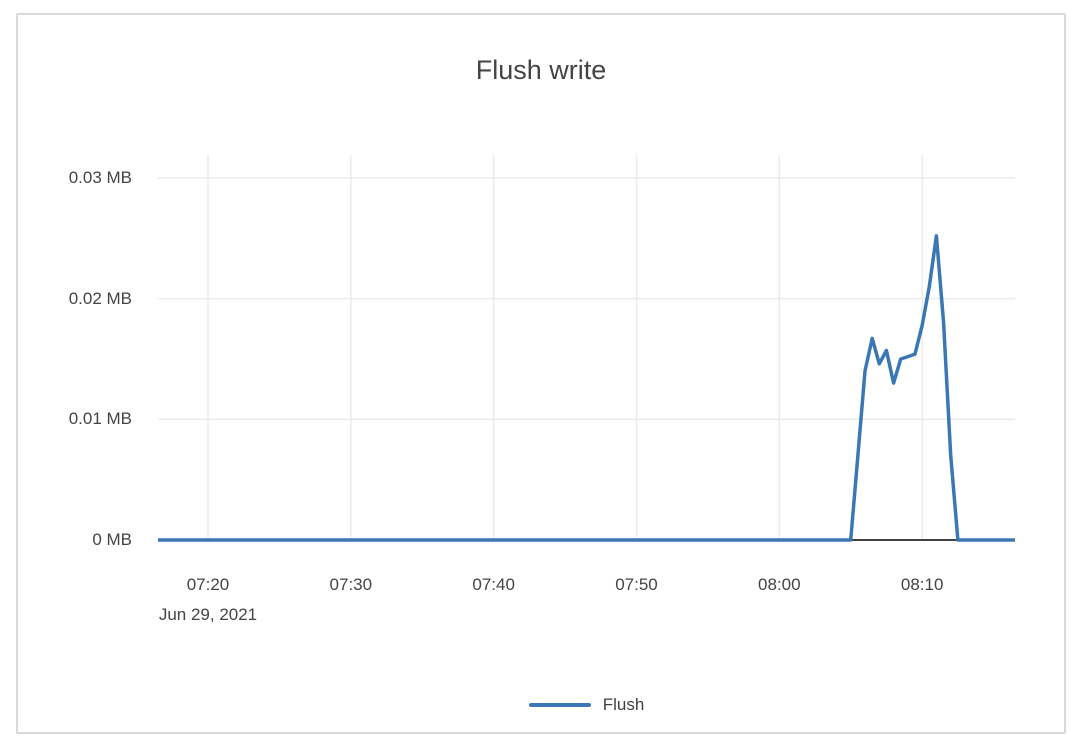  Describe the element at coordinates (922, 584) in the screenshot. I see `x-axis-tick-label: 08:10` at that location.